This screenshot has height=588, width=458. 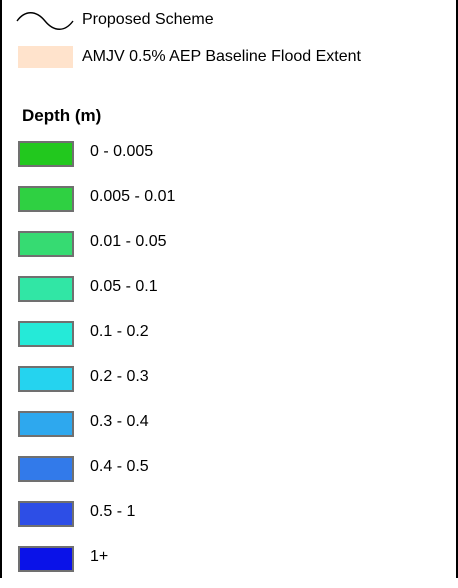 I want to click on depth-label: 0 - 0.005, so click(x=122, y=151).